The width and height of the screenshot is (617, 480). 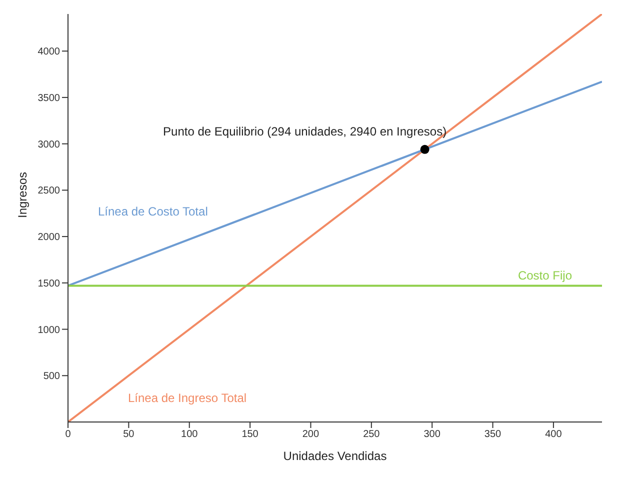 I want to click on x-axis-title: Unidades Vendidas, so click(x=335, y=456).